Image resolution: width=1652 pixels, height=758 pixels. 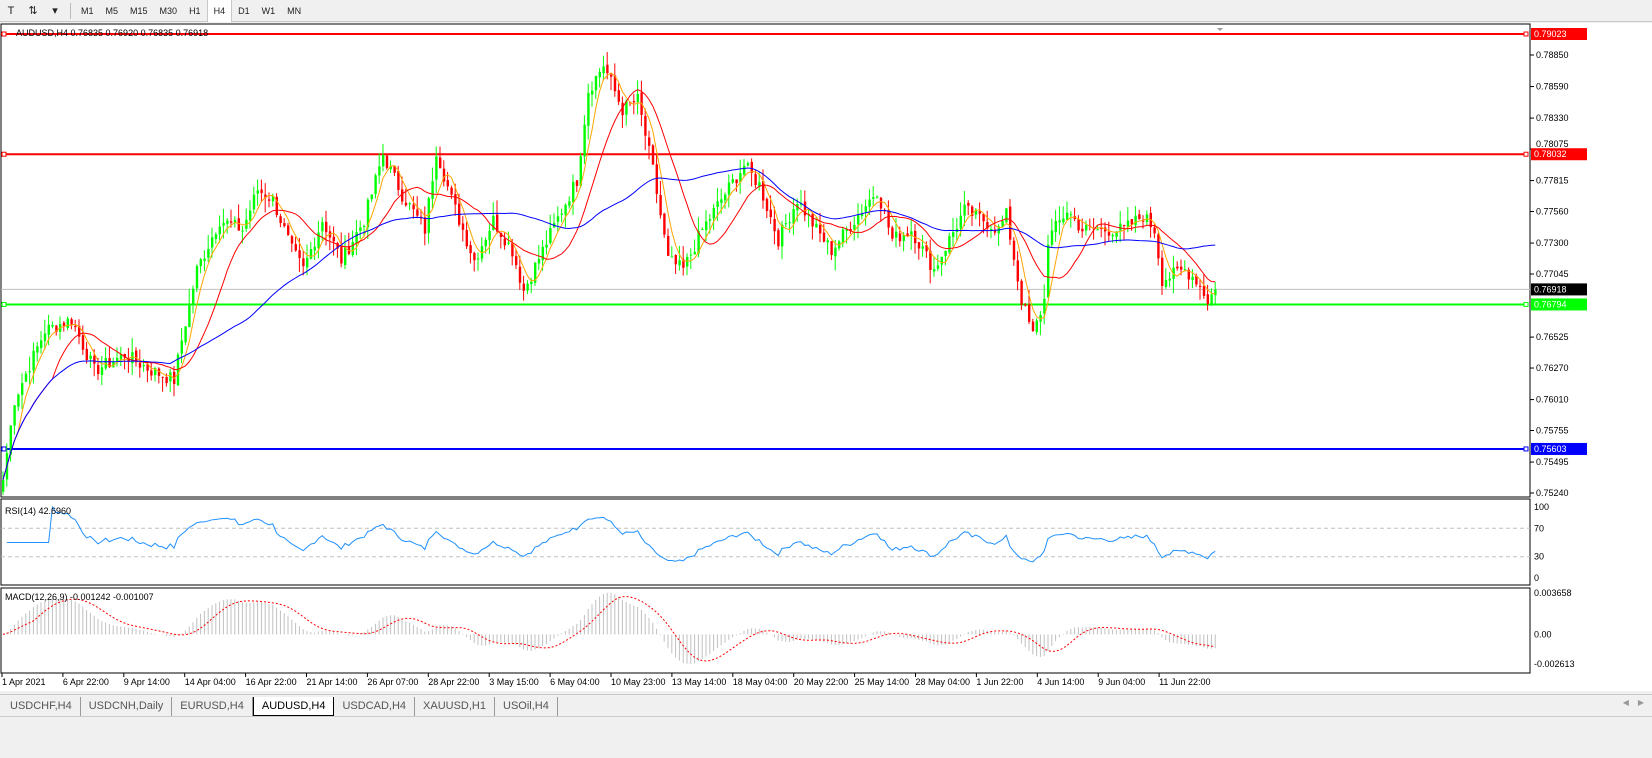 I want to click on tab-usdchf-h4: USDCHF,H4, so click(x=41, y=706).